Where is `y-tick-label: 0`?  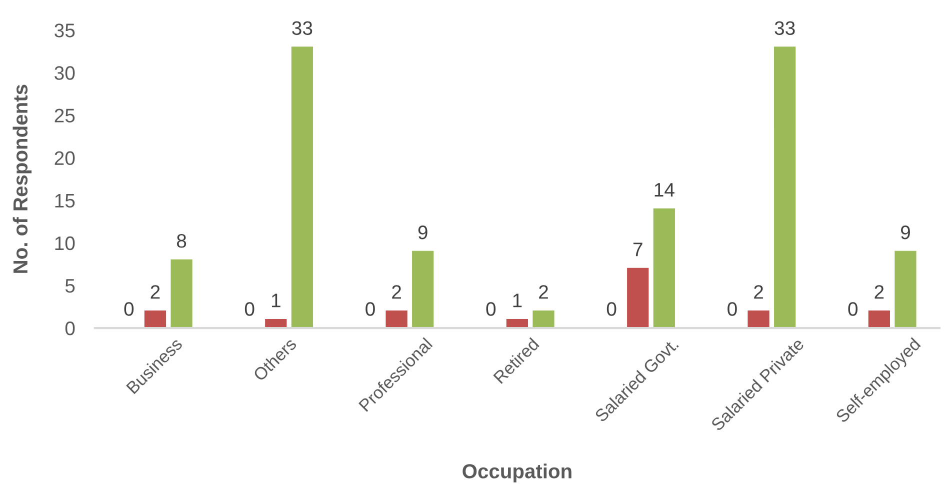 y-tick-label: 0 is located at coordinates (70, 329).